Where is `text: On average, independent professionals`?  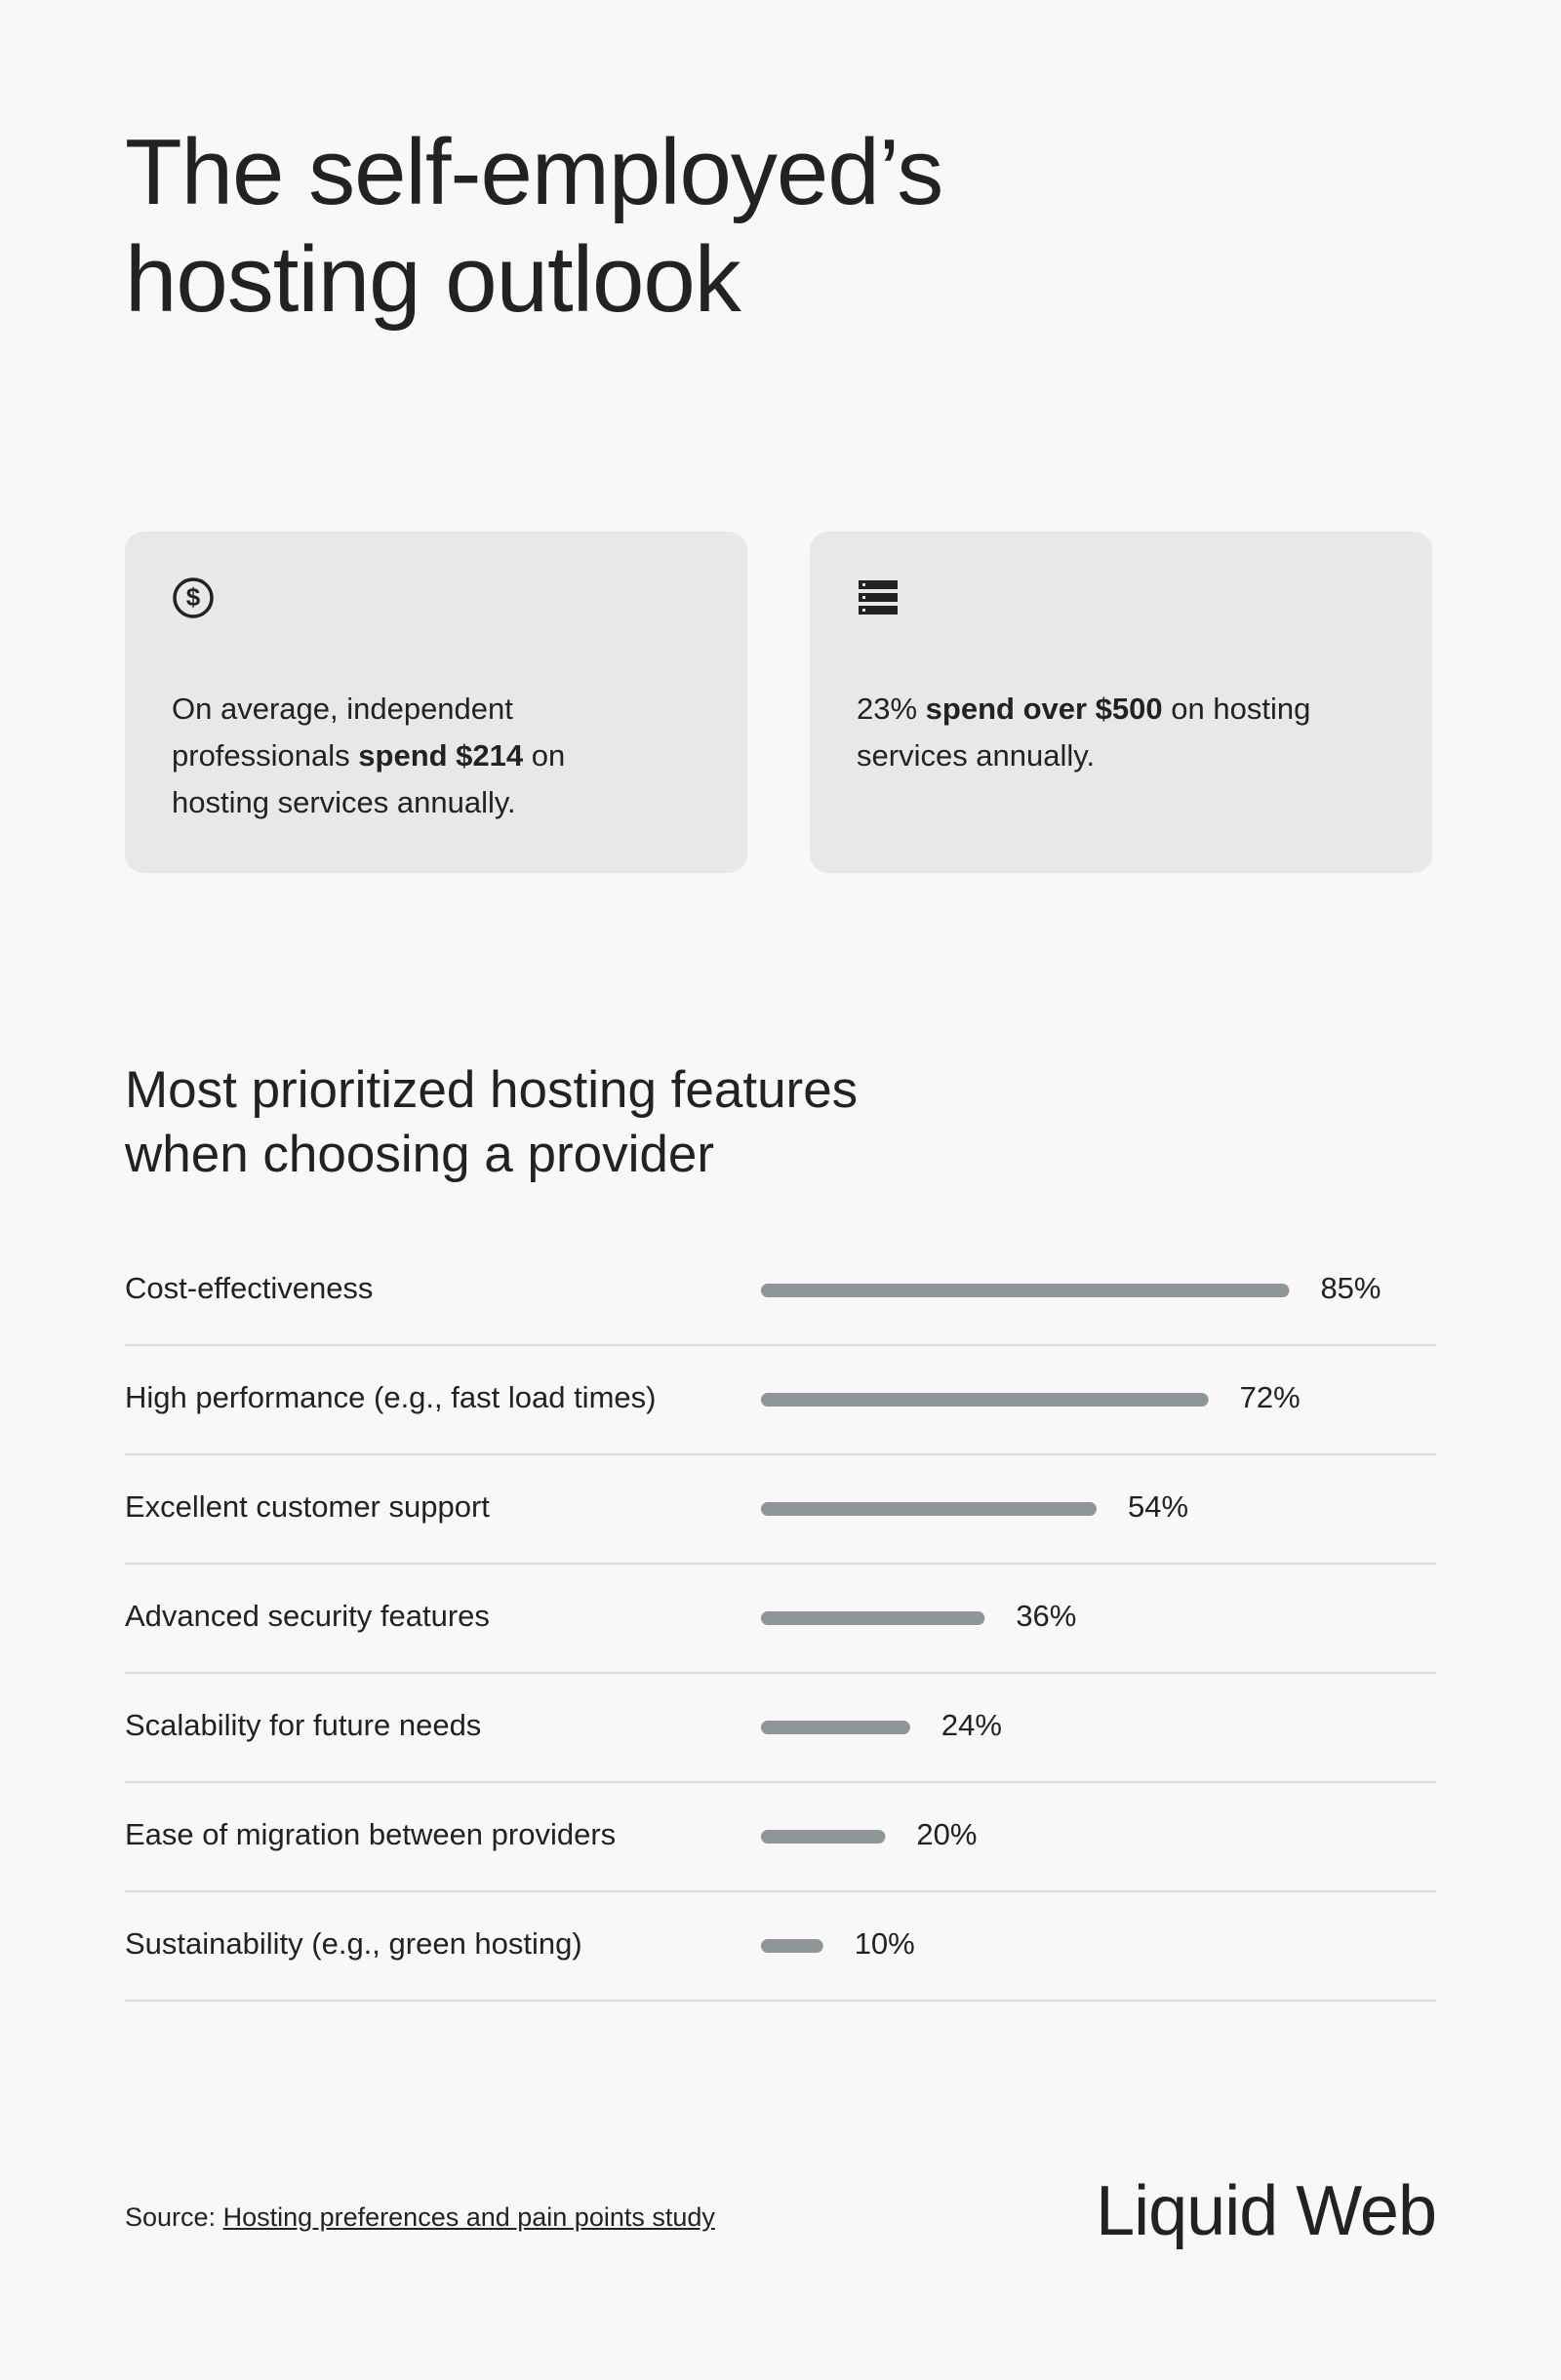
text: On average, independent professionals is located at coordinates (342, 732).